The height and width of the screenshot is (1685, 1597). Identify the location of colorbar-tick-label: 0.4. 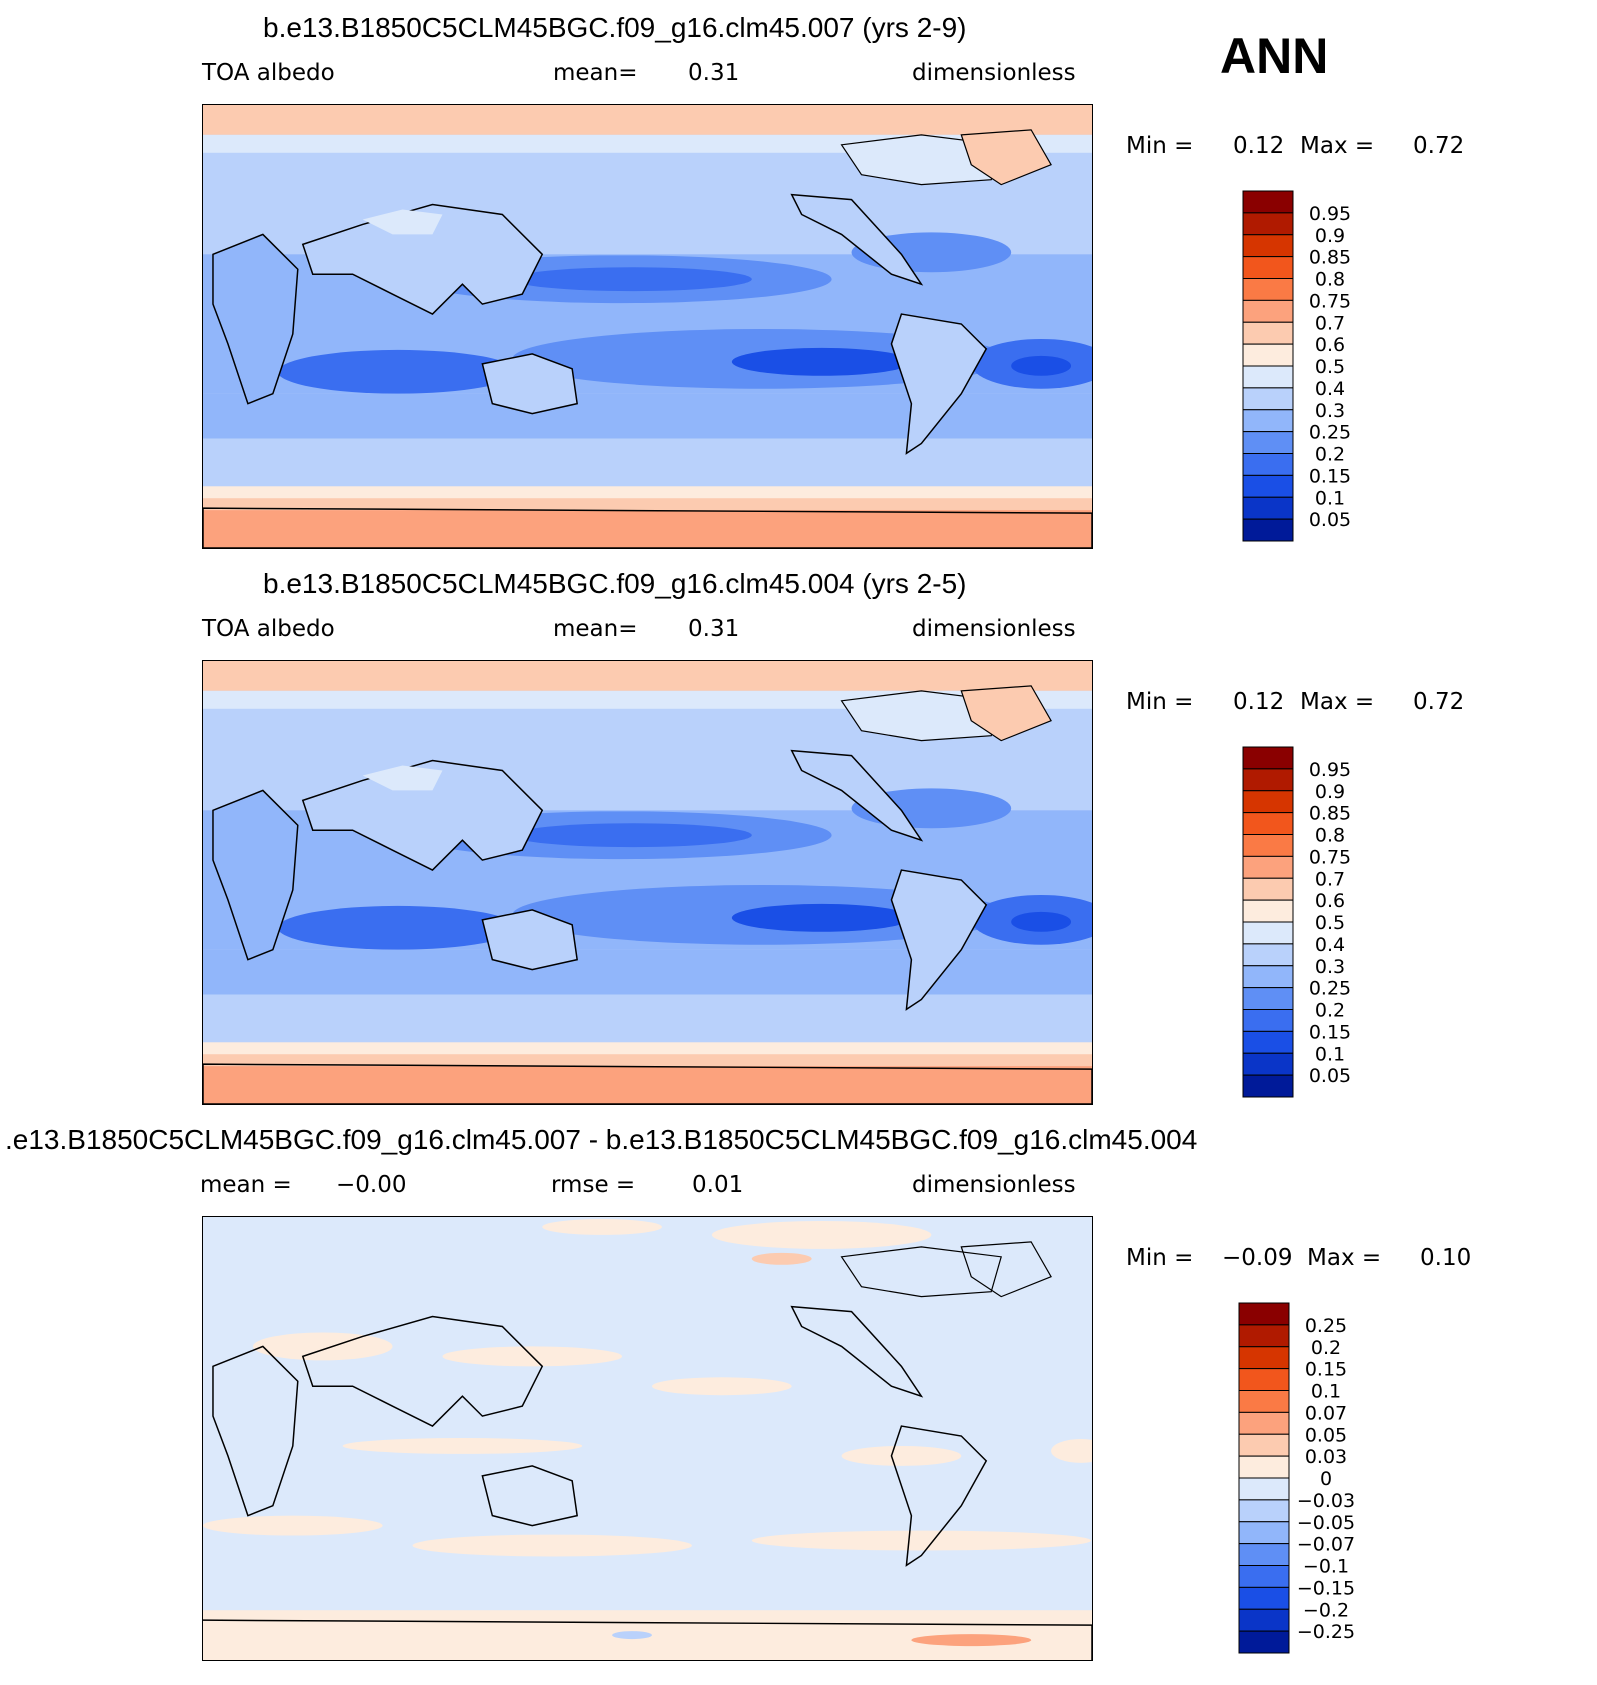
(1330, 389).